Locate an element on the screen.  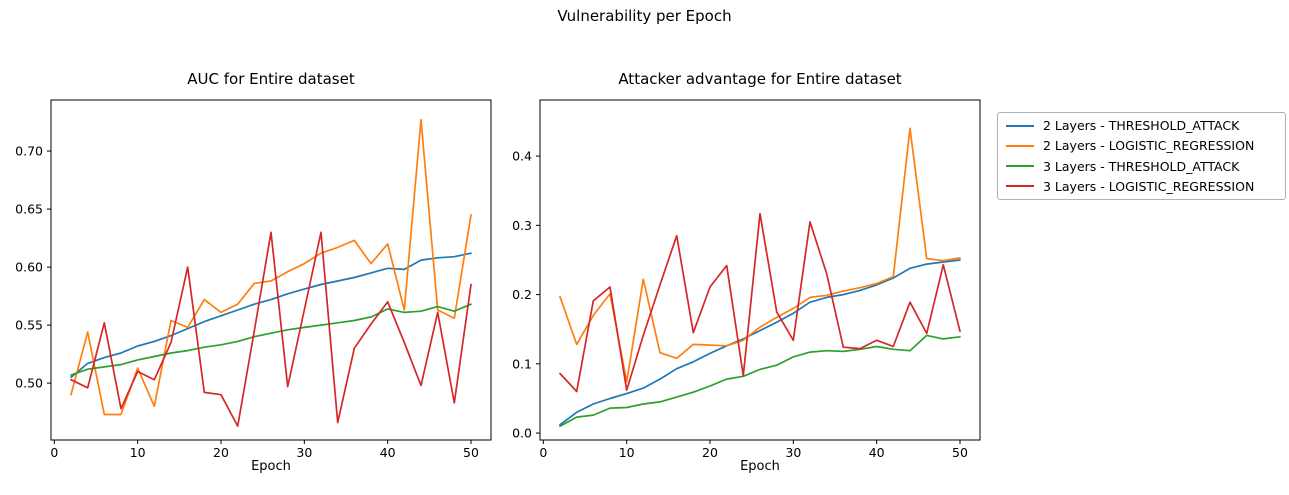
legend-label: 3 Layers - LOGISTIC_REGRESSION is located at coordinates (1149, 186).